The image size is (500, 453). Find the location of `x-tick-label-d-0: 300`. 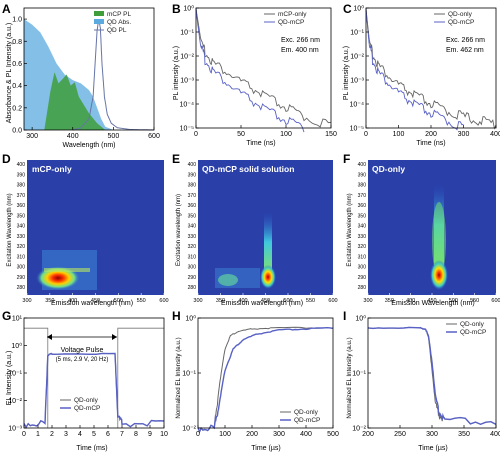

x-tick-label-d-0: 300 is located at coordinates (26, 301).